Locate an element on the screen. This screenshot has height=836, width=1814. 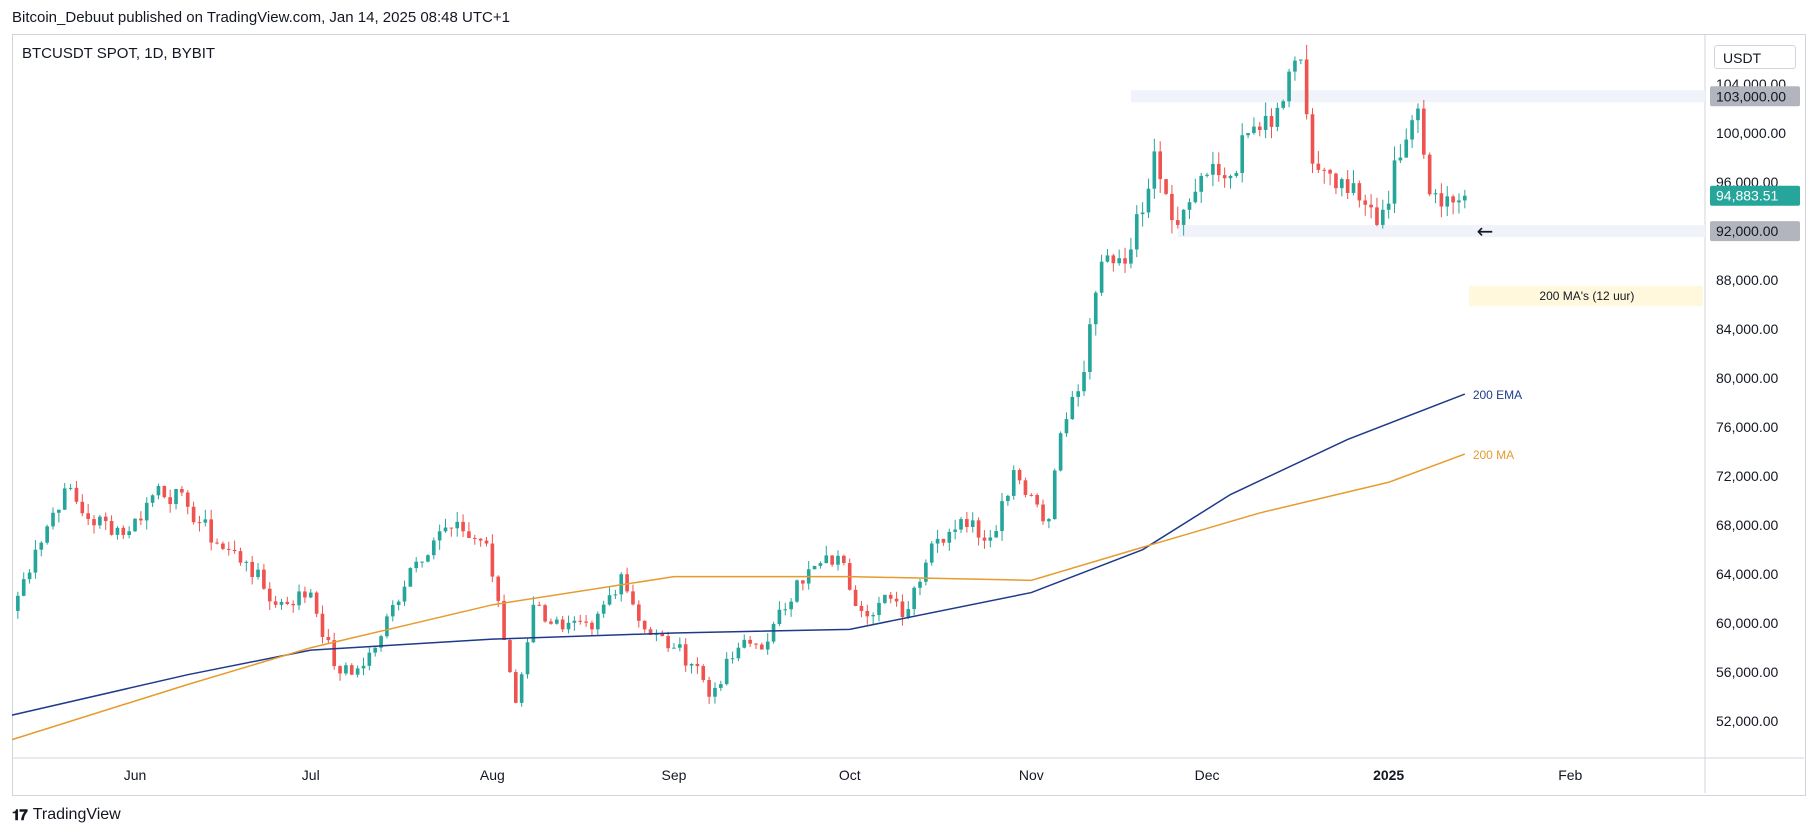
note-text: 200 MA's (12 uur) is located at coordinates (1586, 296).